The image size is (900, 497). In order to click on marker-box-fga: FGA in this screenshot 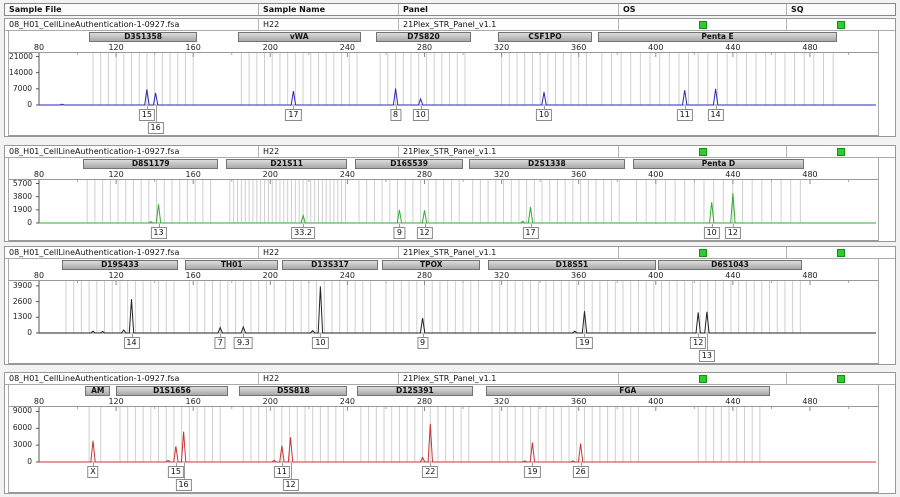, I will do `click(628, 391)`.